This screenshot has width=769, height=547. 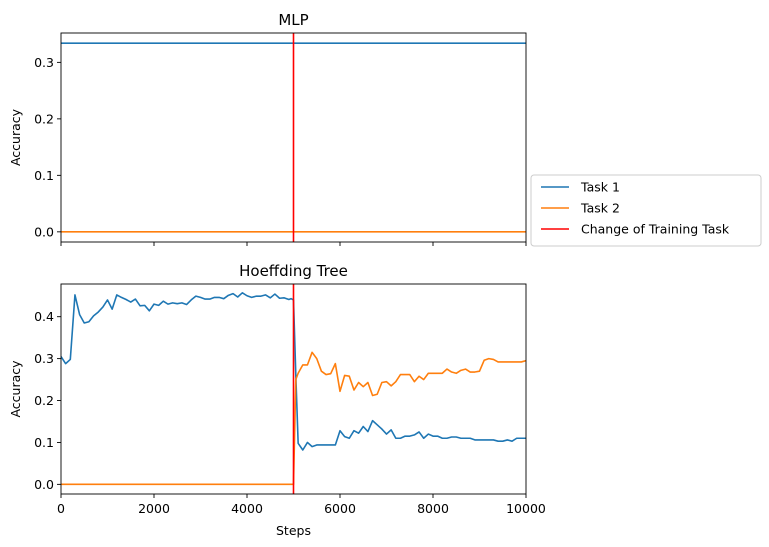 What do you see at coordinates (293, 271) in the screenshot?
I see `hoeffding-title: Hoeffding Tree` at bounding box center [293, 271].